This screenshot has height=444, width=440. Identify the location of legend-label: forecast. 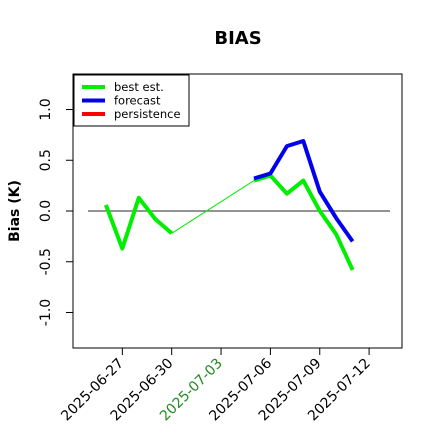
(137, 101).